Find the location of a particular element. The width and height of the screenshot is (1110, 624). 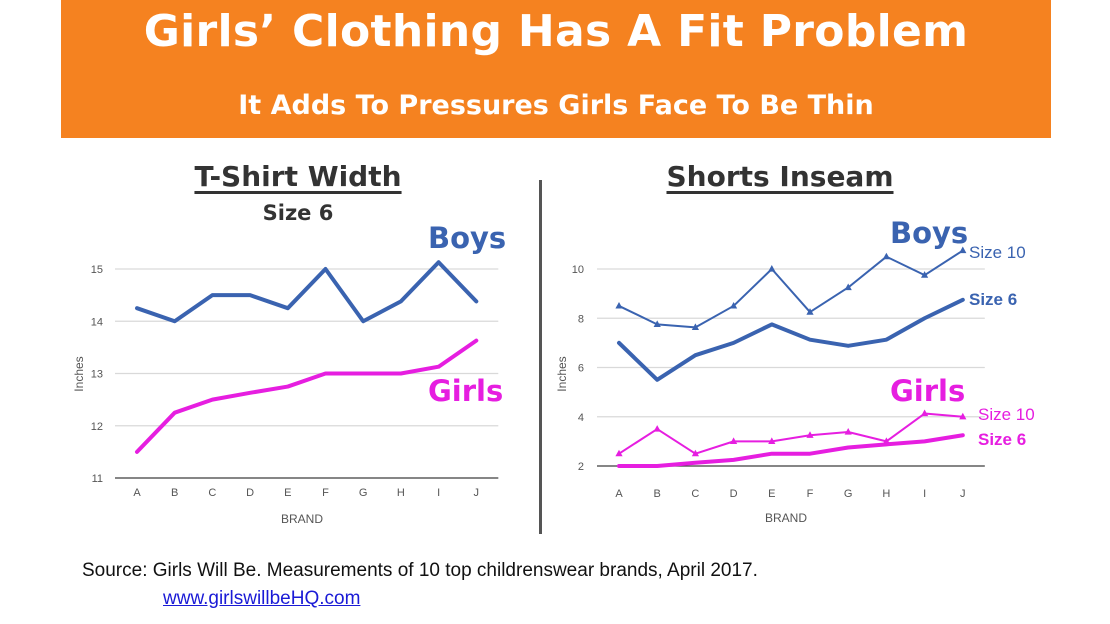

shorts-x-tick-label: A is located at coordinates (619, 494).